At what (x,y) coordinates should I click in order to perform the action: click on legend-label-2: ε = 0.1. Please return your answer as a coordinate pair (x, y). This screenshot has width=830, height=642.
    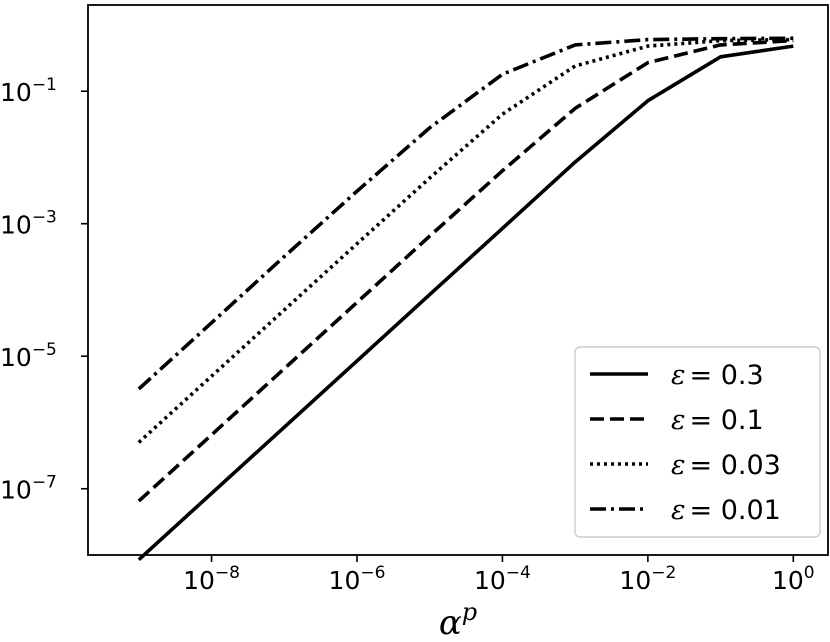
    Looking at the image, I should click on (717, 420).